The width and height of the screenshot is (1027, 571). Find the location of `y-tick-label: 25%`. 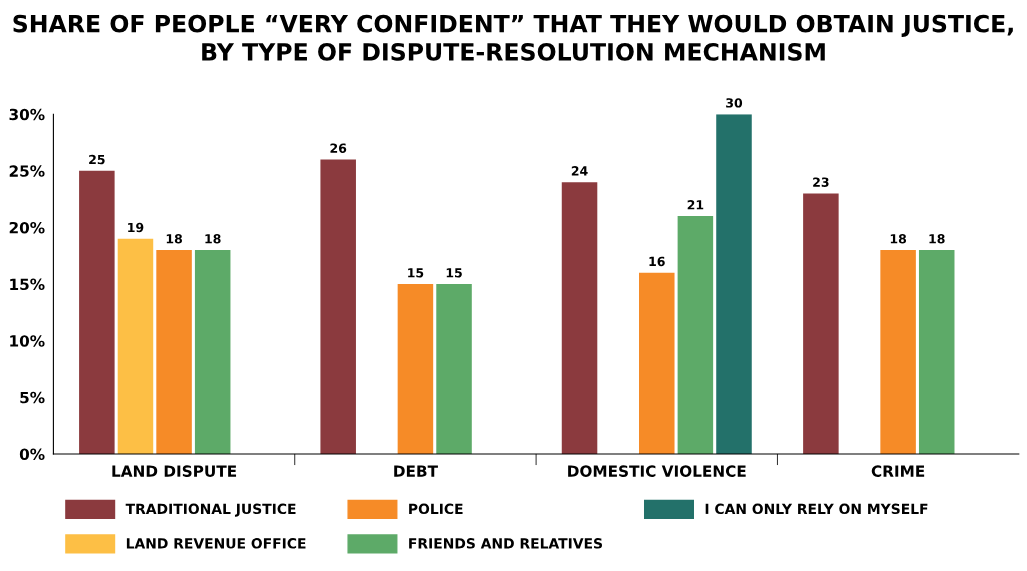

y-tick-label: 25% is located at coordinates (27, 171).